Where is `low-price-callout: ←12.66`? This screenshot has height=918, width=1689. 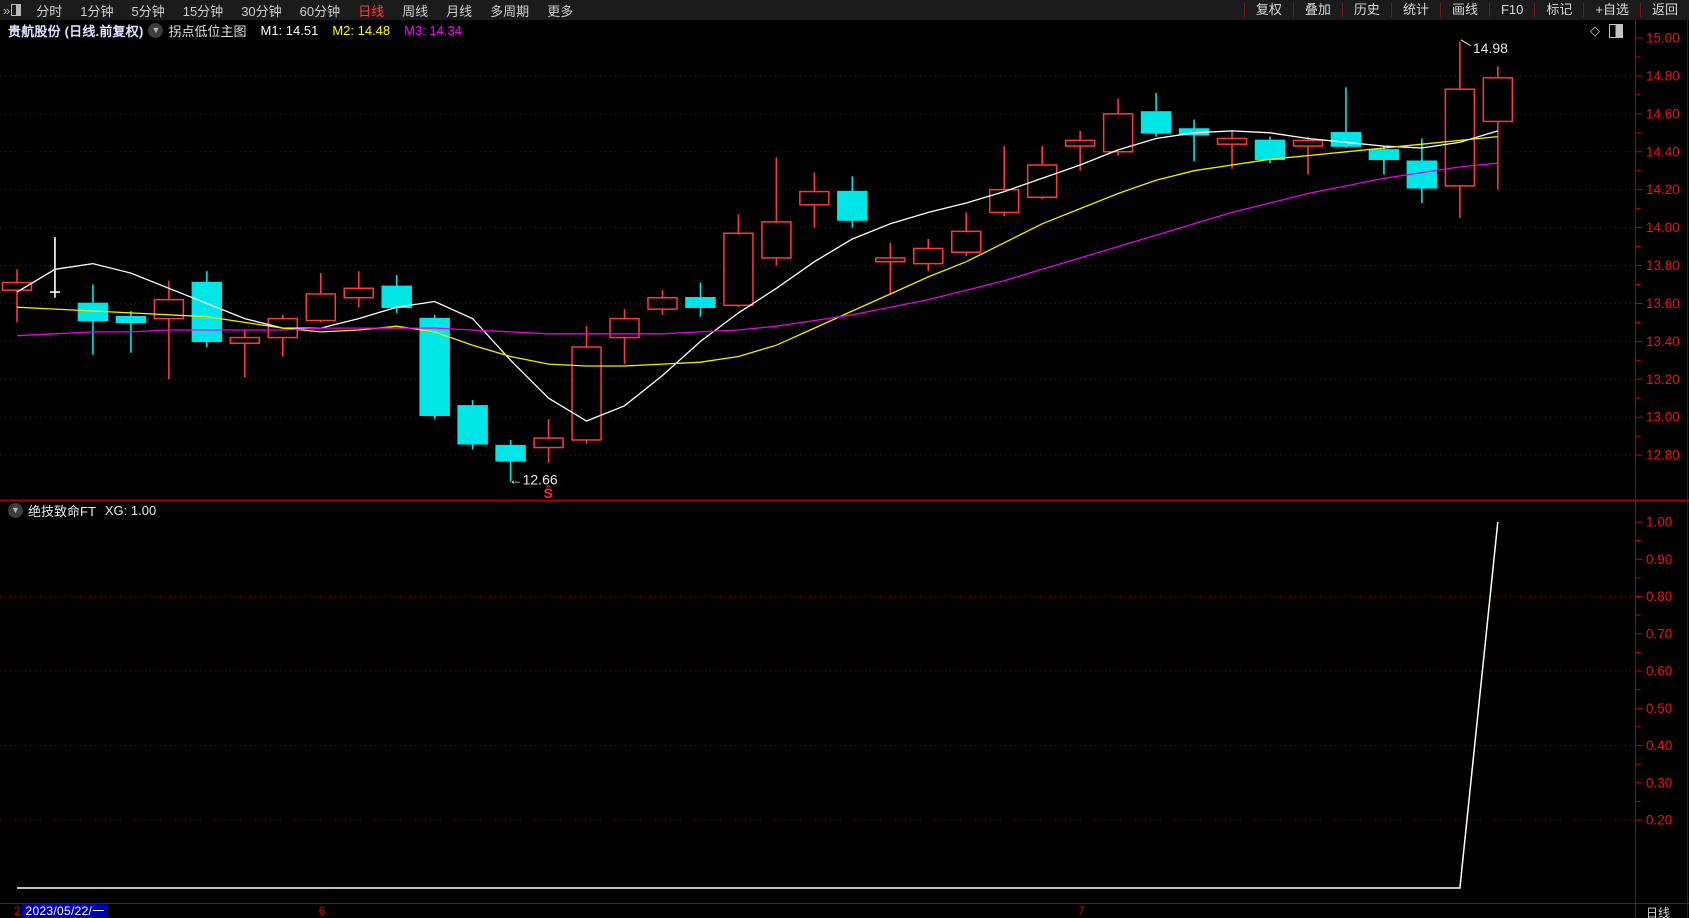 low-price-callout: ←12.66 is located at coordinates (533, 480).